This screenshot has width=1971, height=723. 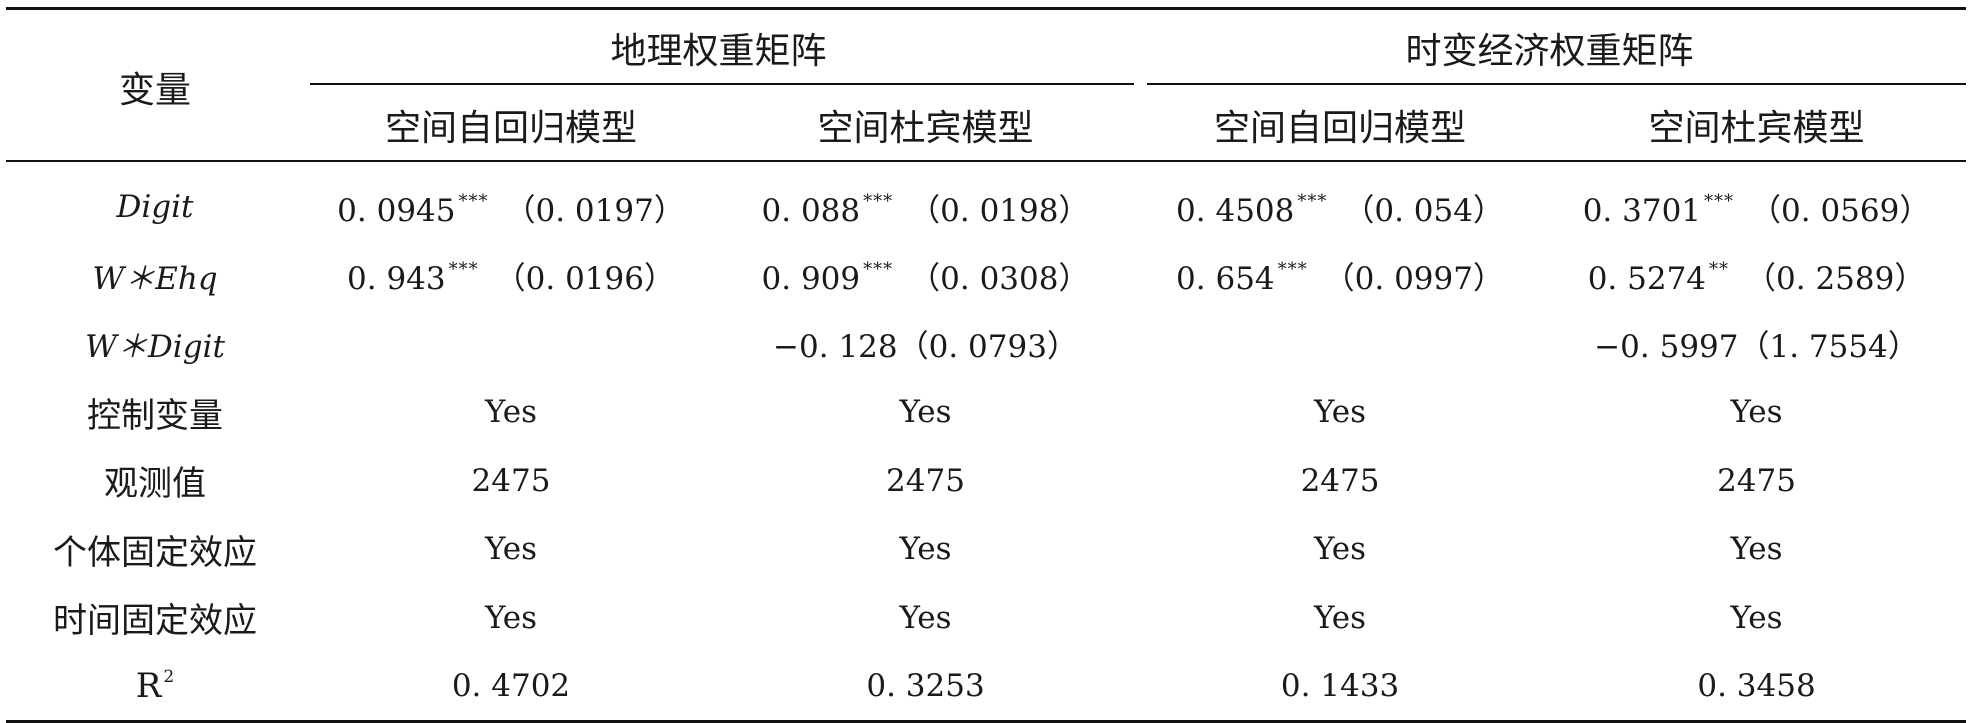 I want to click on row-label: 时间固定效应, so click(x=155, y=617).